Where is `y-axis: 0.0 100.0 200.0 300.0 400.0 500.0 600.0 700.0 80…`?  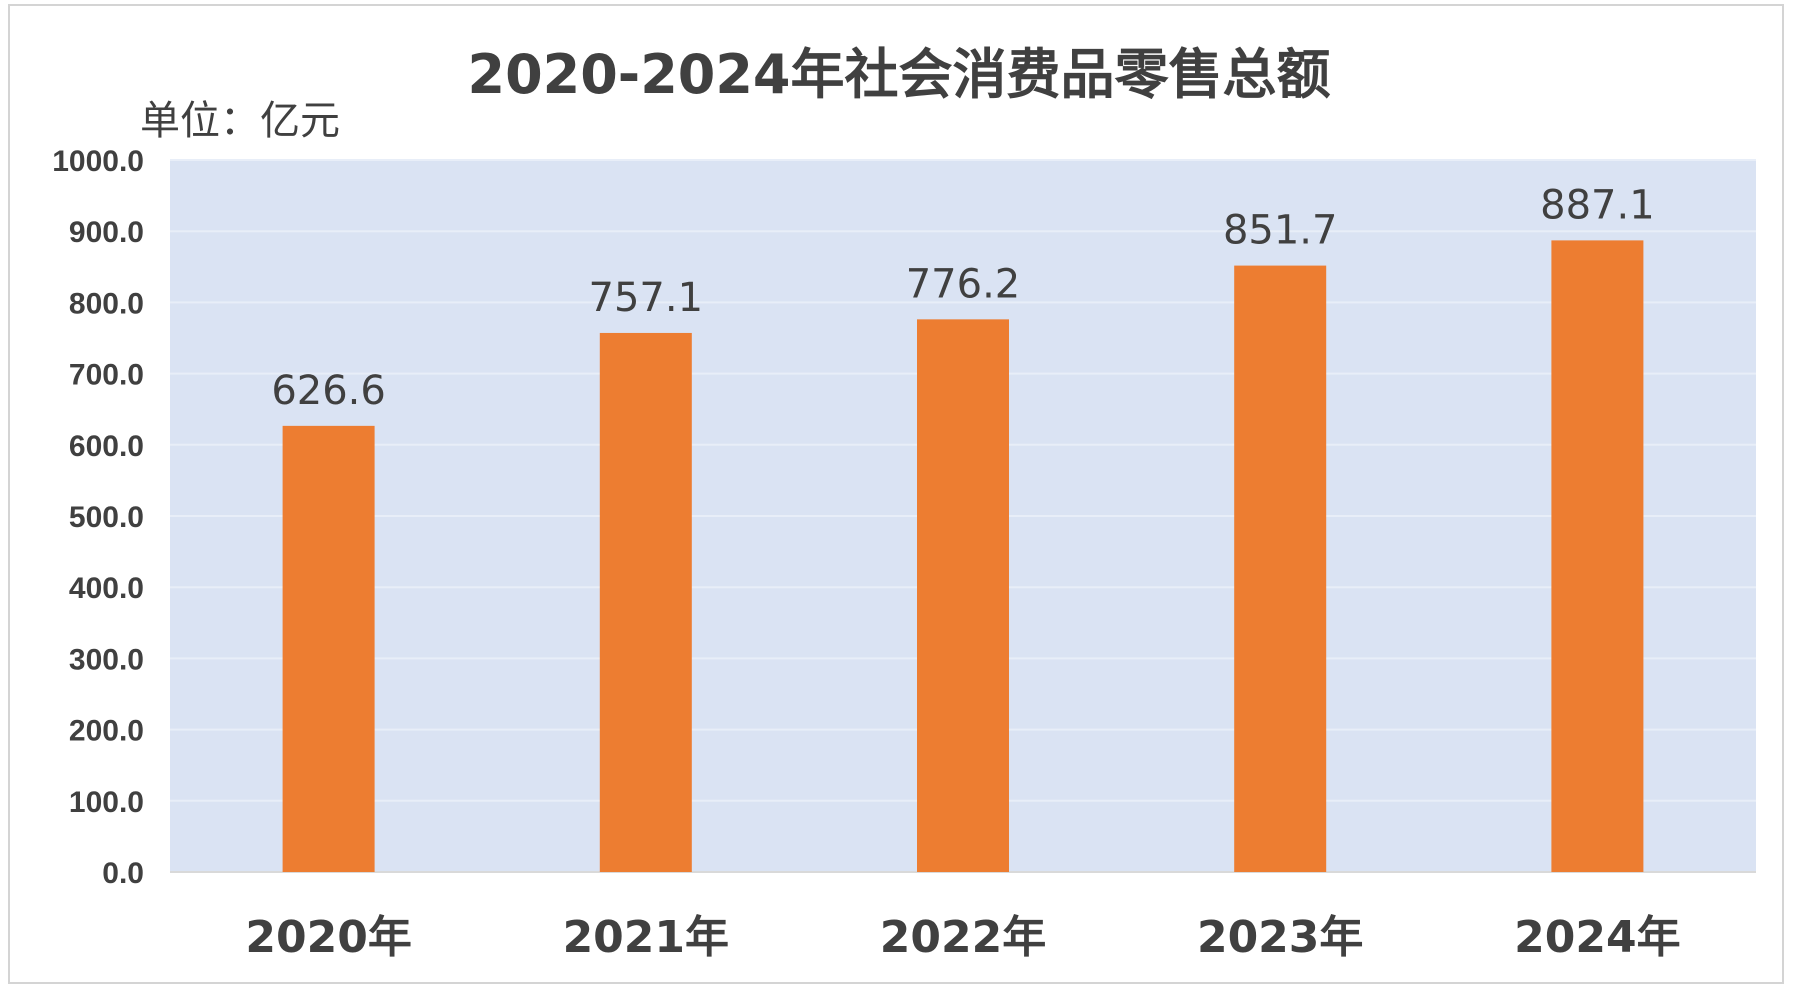 y-axis: 0.0 100.0 200.0 300.0 400.0 500.0 600.0 700.0 80… is located at coordinates (98, 517).